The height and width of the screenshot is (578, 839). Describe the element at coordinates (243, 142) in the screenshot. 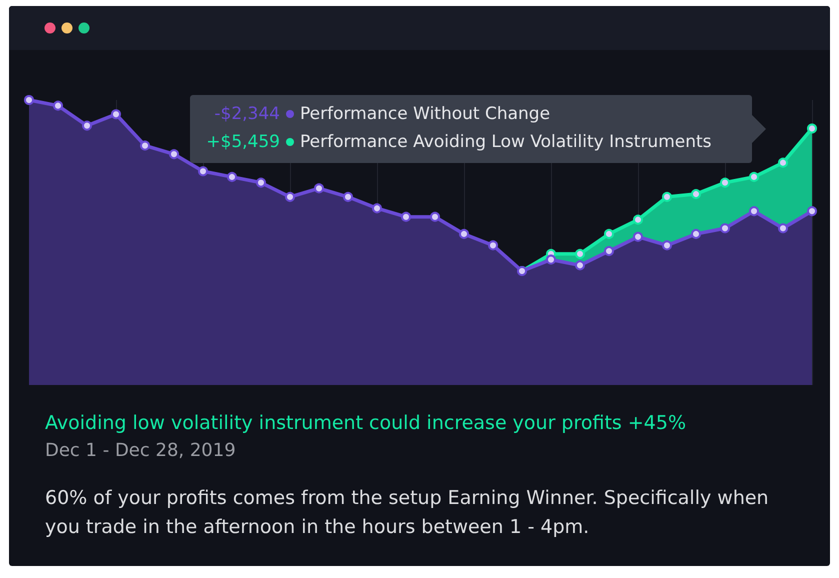

I see `annotation: +$5,459` at that location.